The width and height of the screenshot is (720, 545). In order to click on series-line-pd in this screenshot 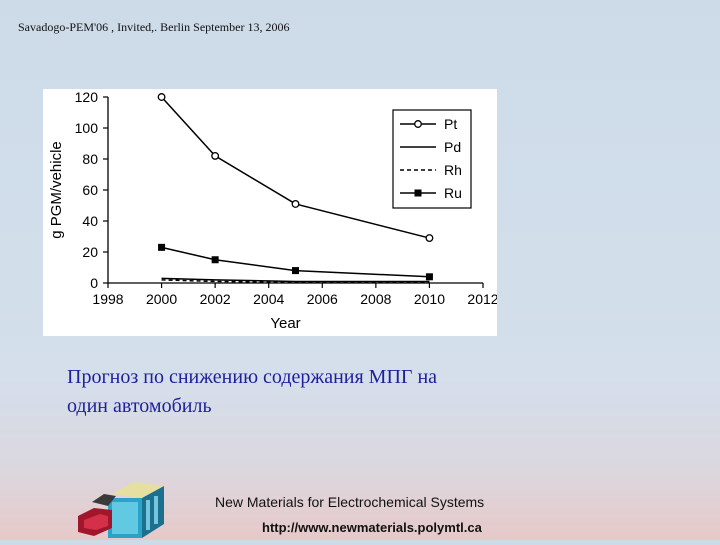, I will do `click(295, 280)`.